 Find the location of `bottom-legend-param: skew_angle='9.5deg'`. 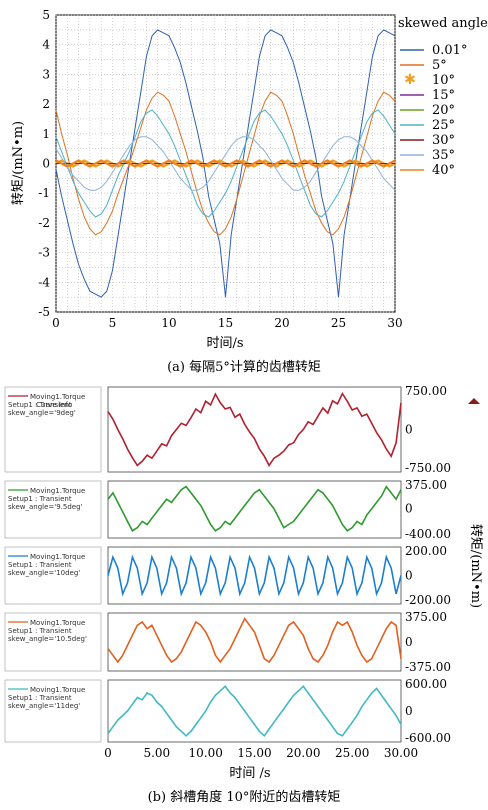

bottom-legend-param: skew_angle='9.5deg' is located at coordinates (45, 507).